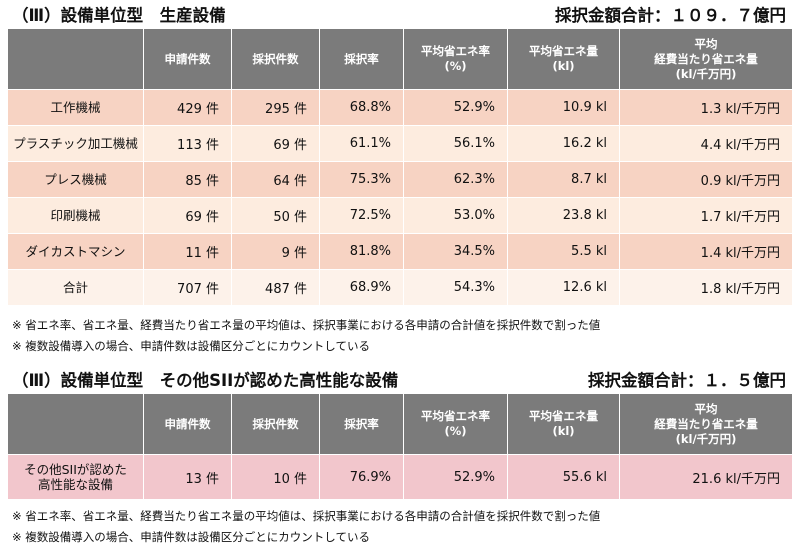 This screenshot has width=800, height=546. I want to click on section1-table-row: 合計 707 件 487 件 68.9% 54.3% 12.6 kl 1.8 kl/千万円, so click(400, 288).